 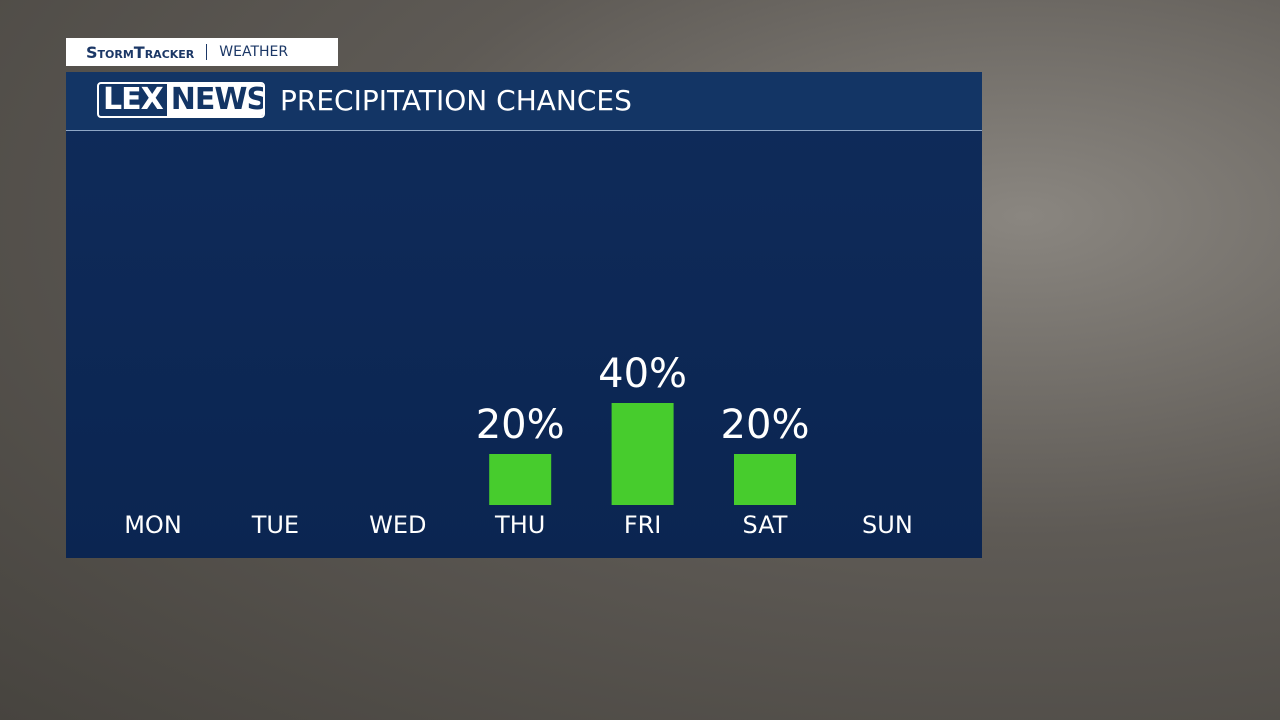 What do you see at coordinates (397, 525) in the screenshot?
I see `x-tick-label: WED` at bounding box center [397, 525].